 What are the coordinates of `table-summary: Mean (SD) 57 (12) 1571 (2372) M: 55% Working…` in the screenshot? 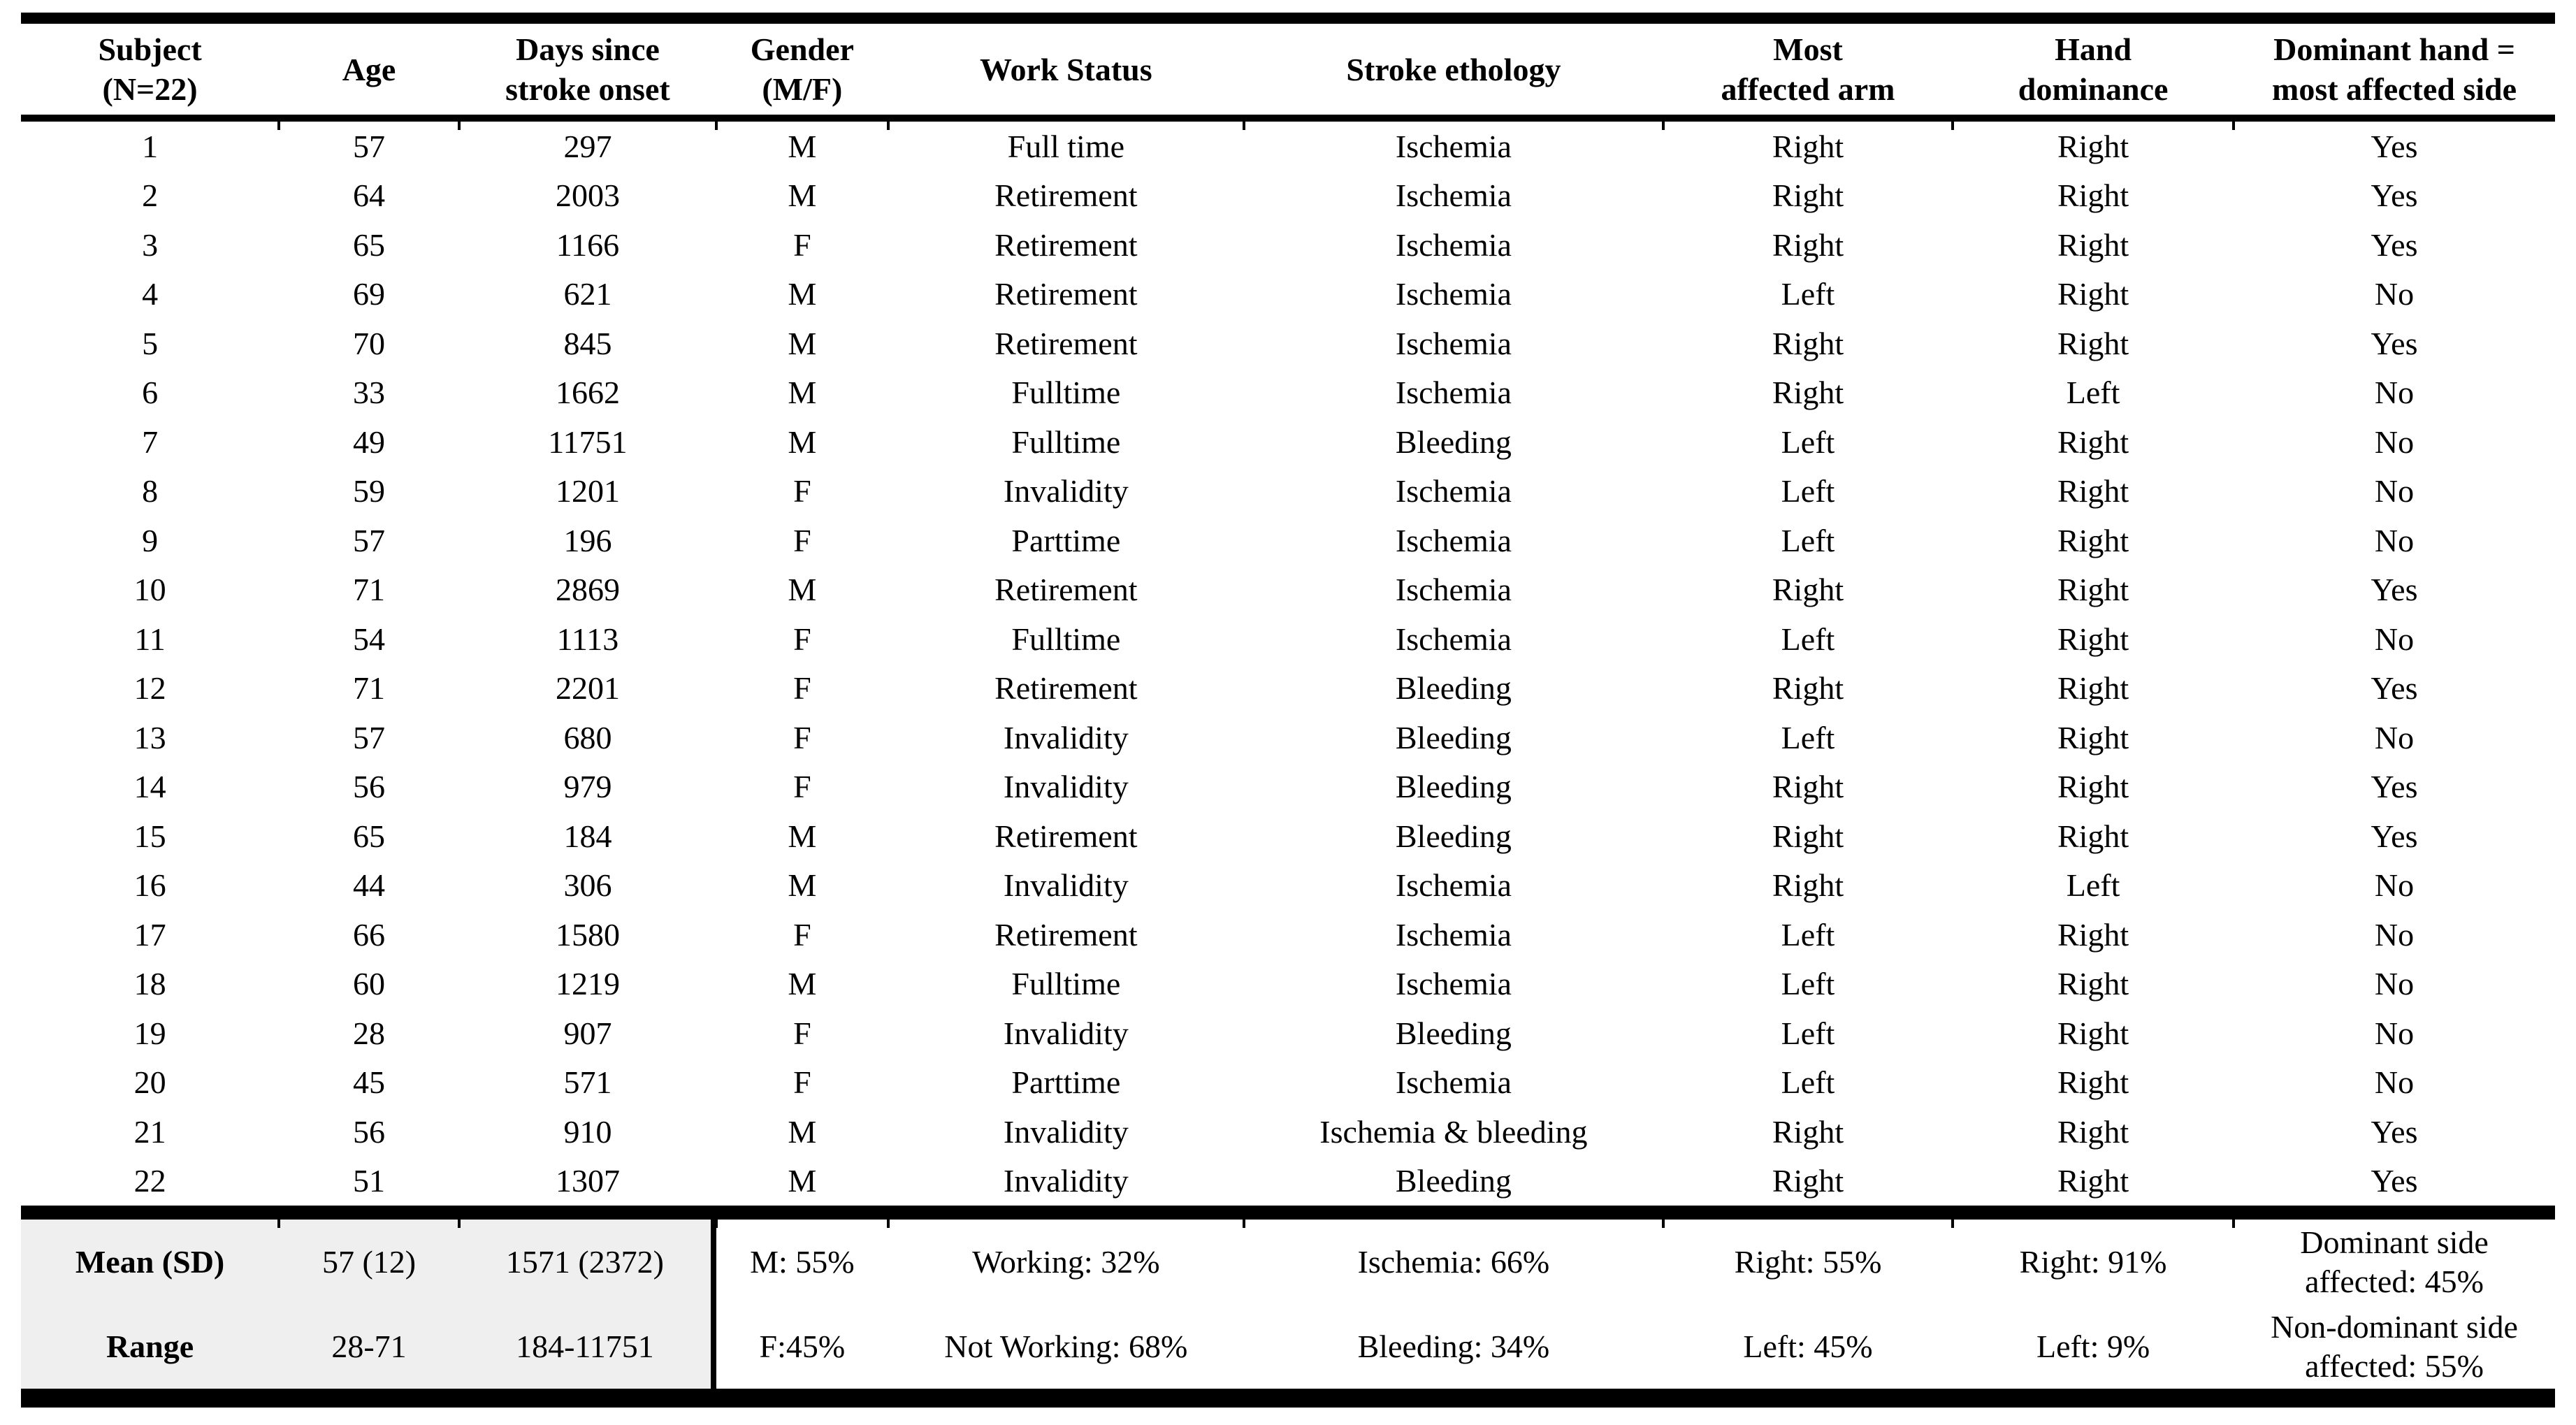 It's located at (1288, 1304).